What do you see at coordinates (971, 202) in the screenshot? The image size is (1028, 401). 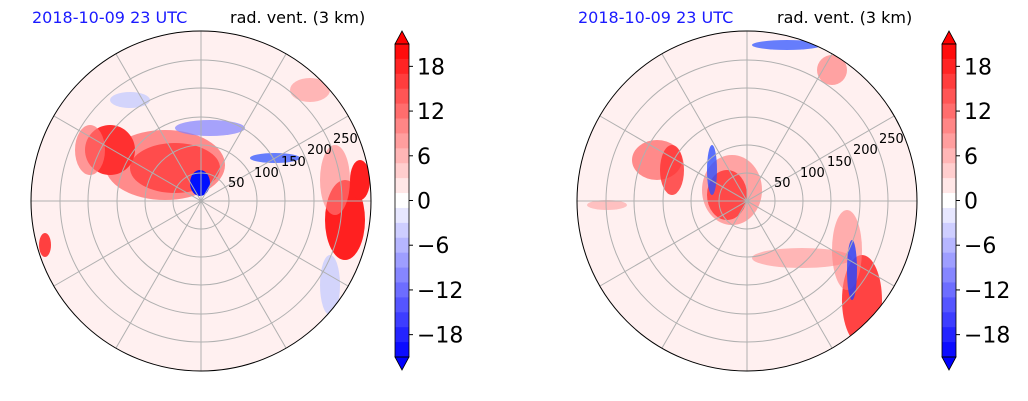 I see `colorbar-tick-label: 0` at bounding box center [971, 202].